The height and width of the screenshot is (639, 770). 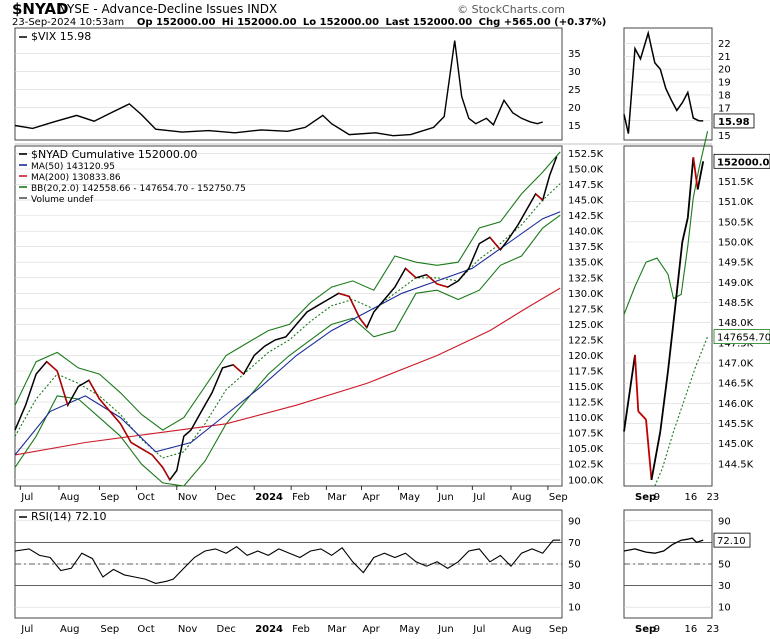 What do you see at coordinates (586, 387) in the screenshot?
I see `y-tick-label: 115.0K` at bounding box center [586, 387].